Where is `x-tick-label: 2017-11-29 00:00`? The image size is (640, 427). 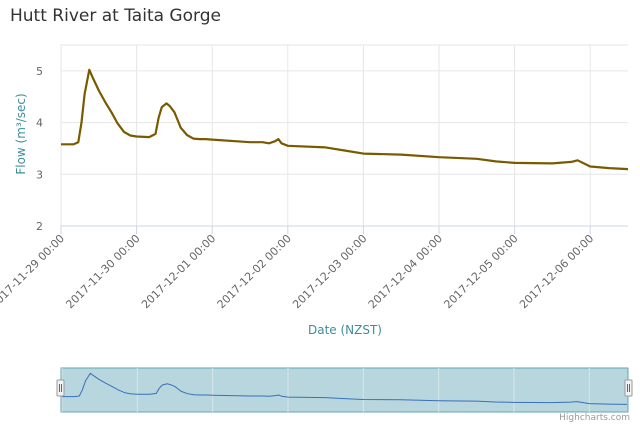
x-tick-label: 2017-11-29 00:00 is located at coordinates (33, 271).